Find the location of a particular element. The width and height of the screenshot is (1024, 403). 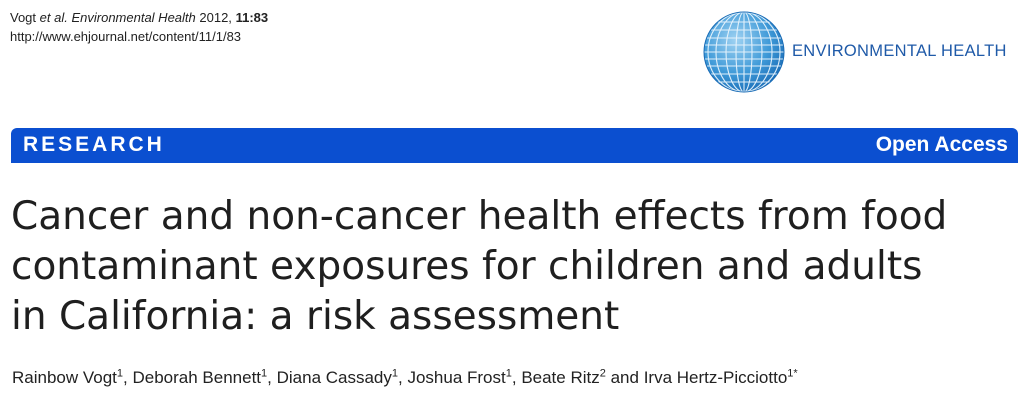

article-type-banner: RESEARCH Open Access is located at coordinates (514, 145).